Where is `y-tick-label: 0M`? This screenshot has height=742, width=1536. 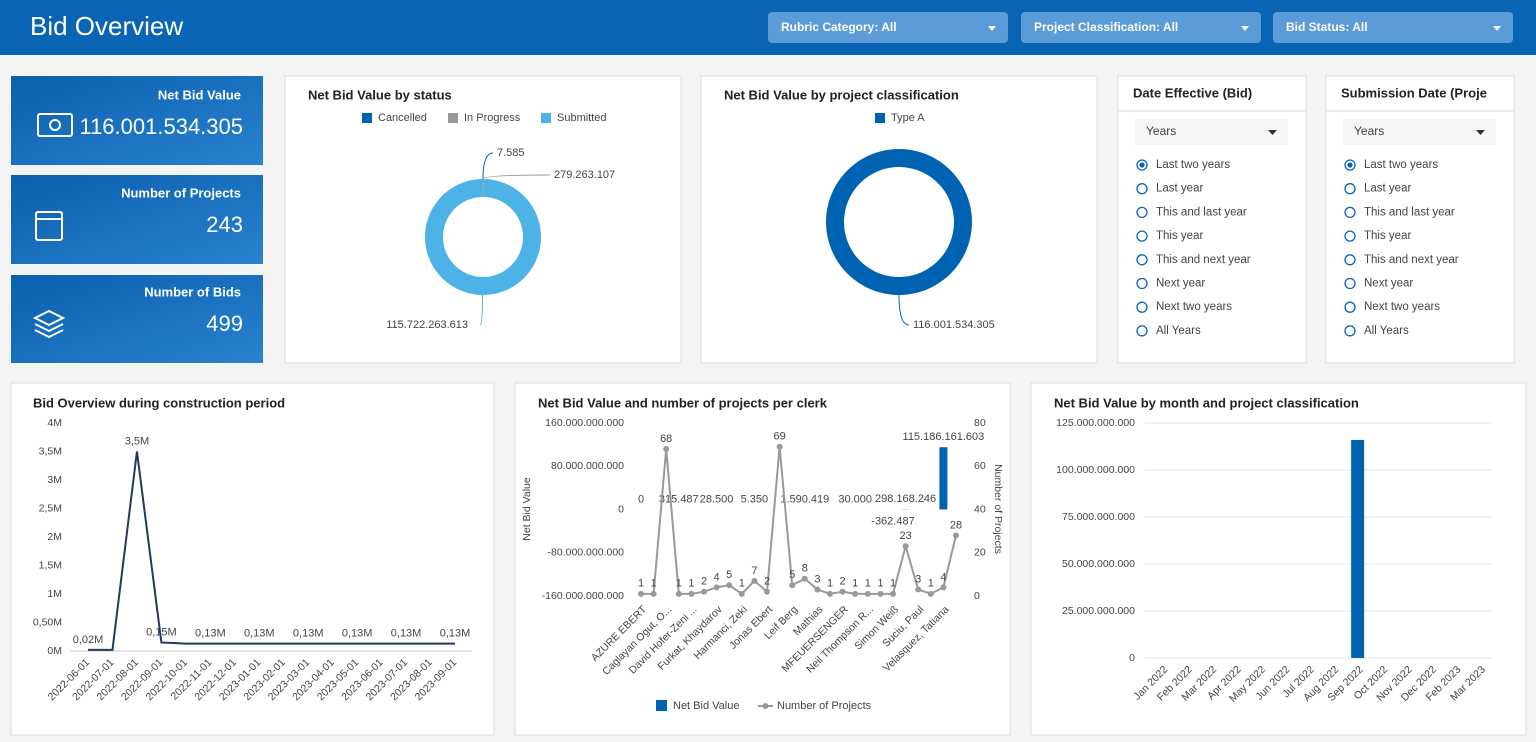
y-tick-label: 0M is located at coordinates (54, 651).